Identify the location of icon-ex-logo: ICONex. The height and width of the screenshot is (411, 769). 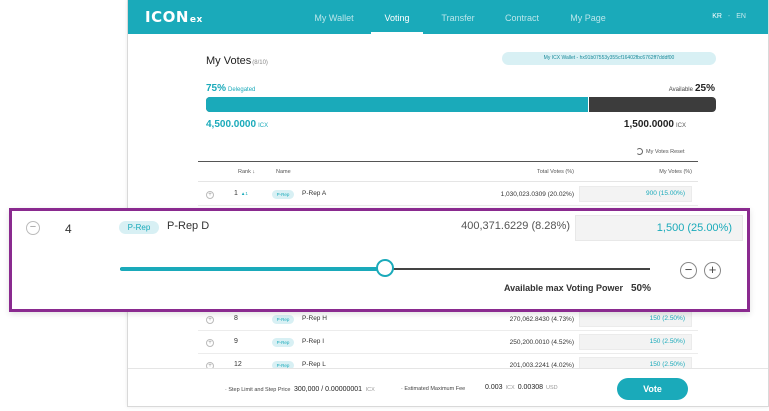
(174, 17).